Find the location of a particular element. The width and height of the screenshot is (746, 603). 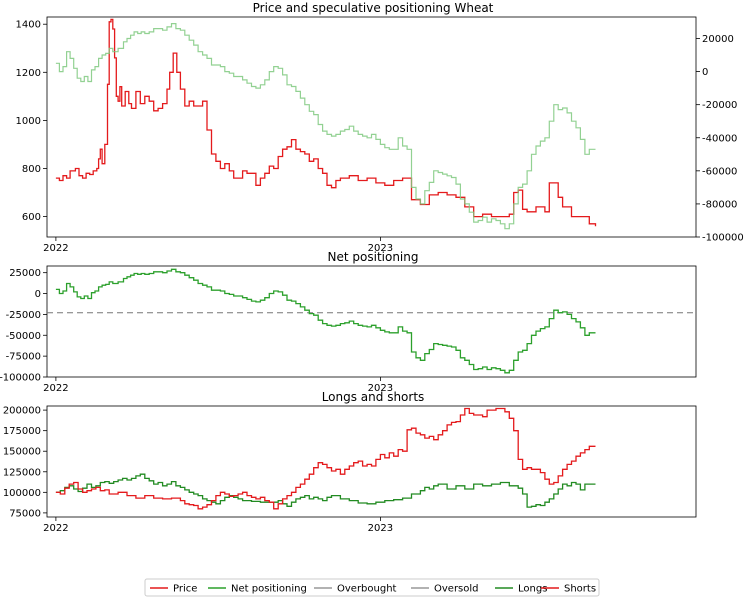

y-tick-label: -100000 is located at coordinates (20, 378).